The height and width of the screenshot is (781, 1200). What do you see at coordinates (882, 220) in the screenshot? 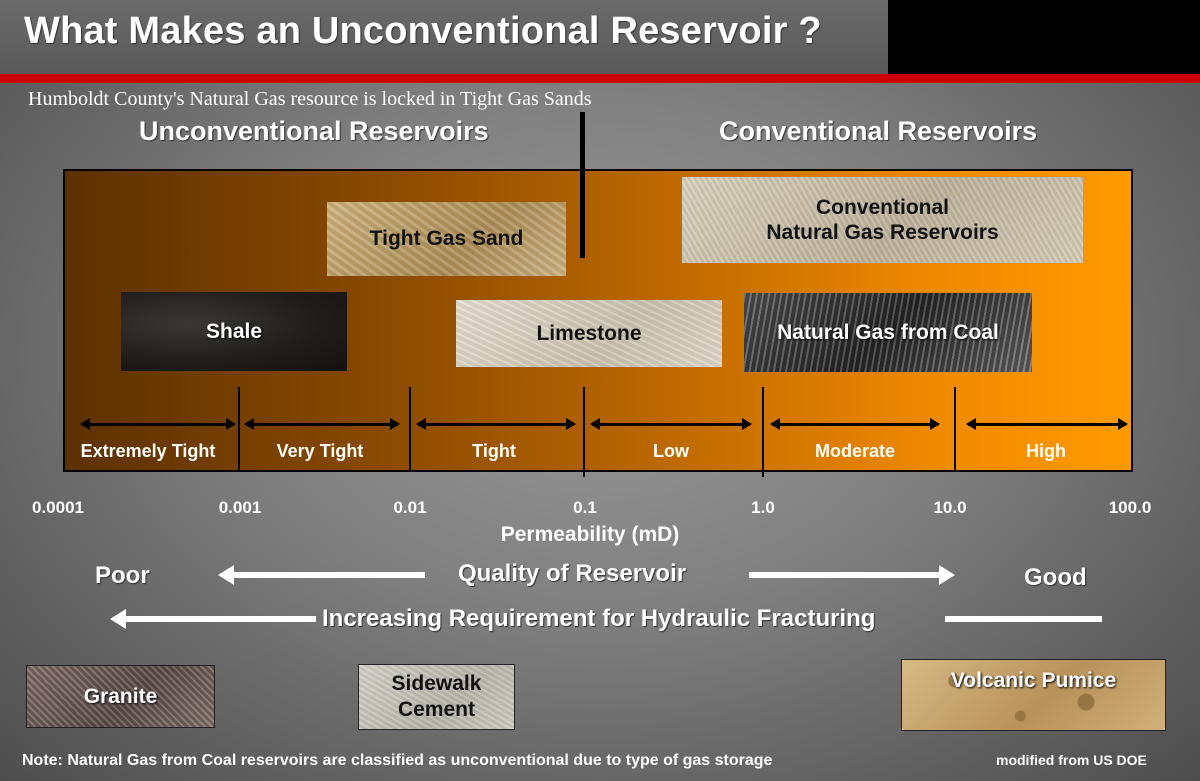
I see `conventional-reservoir-sample: Conventional Natural Gas Reservoirs` at bounding box center [882, 220].